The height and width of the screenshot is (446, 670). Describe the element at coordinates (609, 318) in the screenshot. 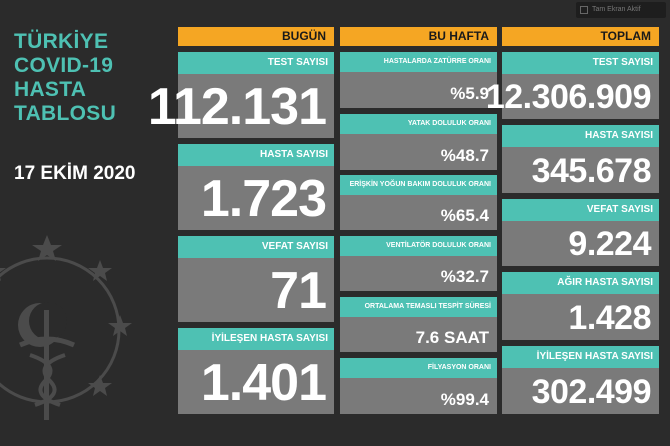

I see `total-critical-value: 1.428` at that location.